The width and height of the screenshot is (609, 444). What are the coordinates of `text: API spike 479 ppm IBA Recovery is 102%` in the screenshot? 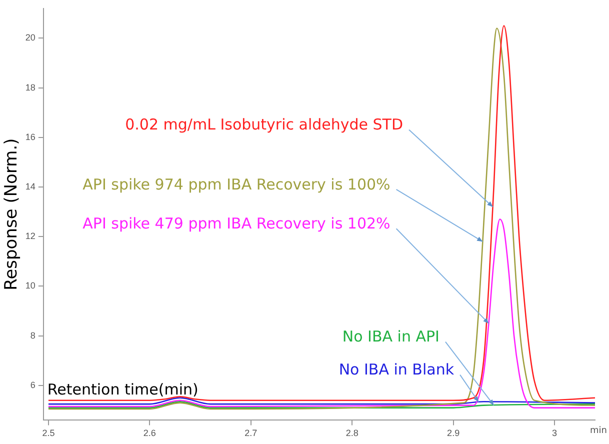 It's located at (236, 223).